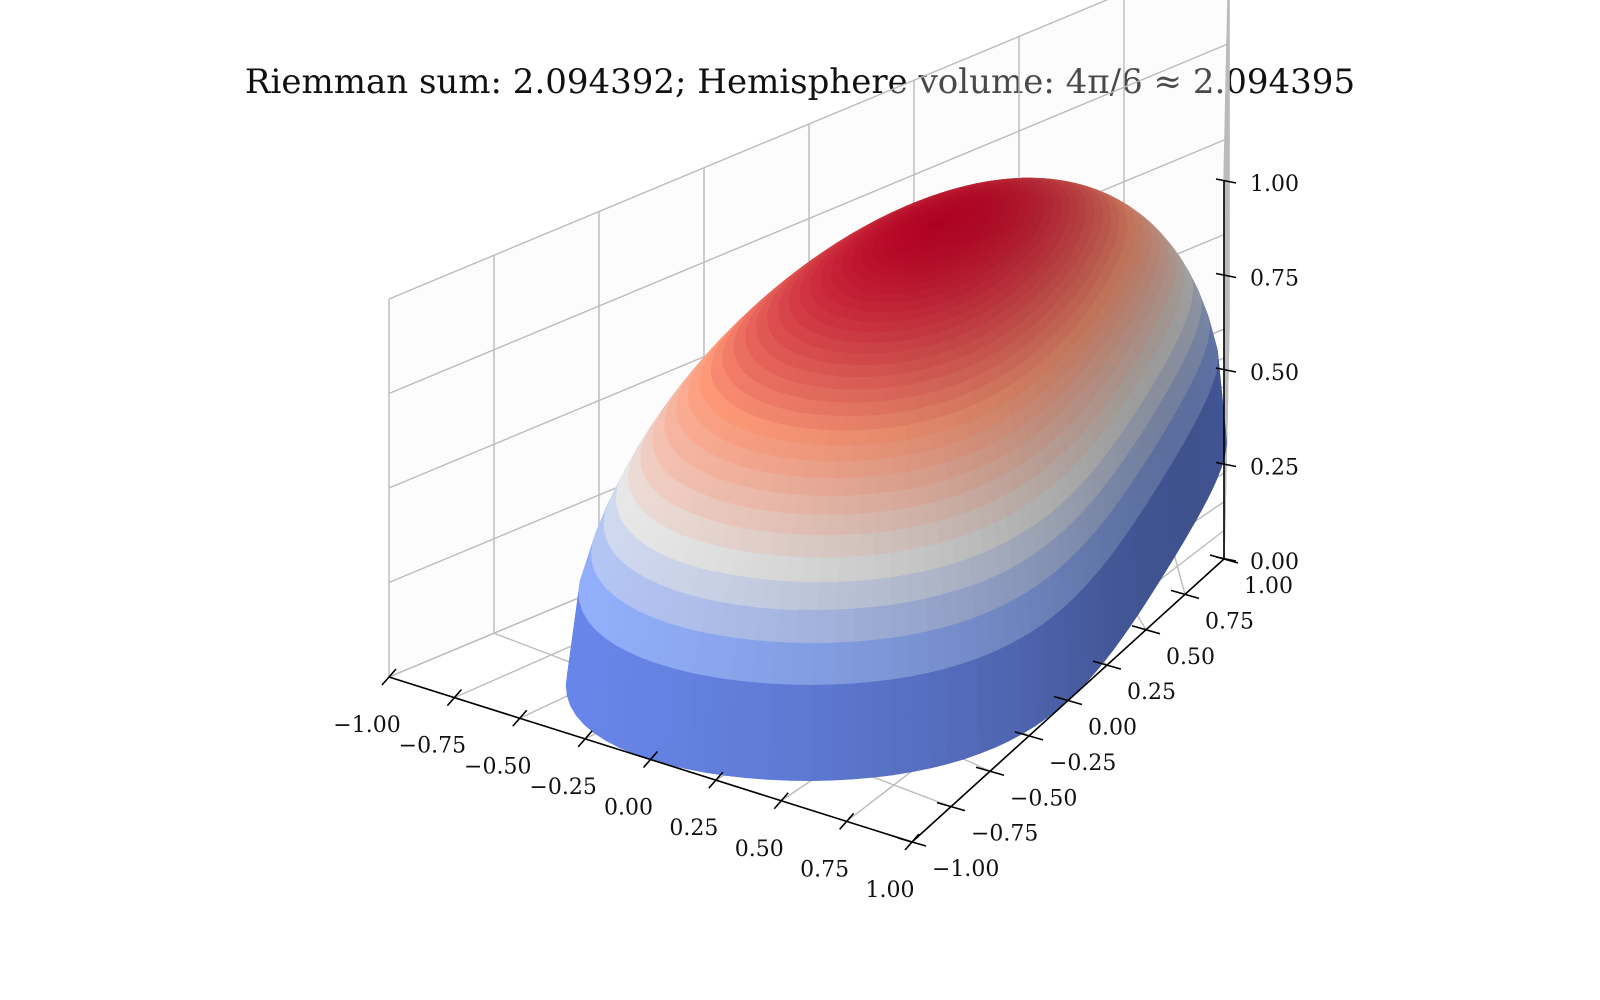 This screenshot has height=1000, width=1600. What do you see at coordinates (497, 766) in the screenshot?
I see `x-tick-label: −0.50` at bounding box center [497, 766].